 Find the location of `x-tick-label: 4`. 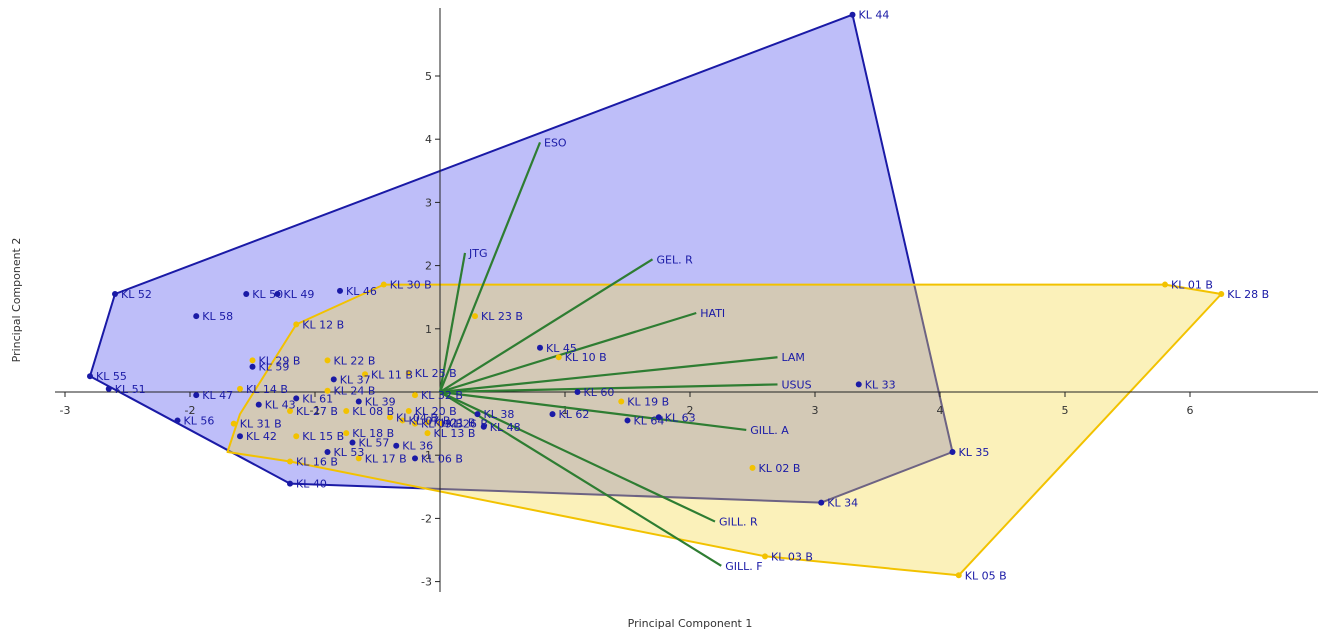

x-tick-label: 4 is located at coordinates (940, 410).